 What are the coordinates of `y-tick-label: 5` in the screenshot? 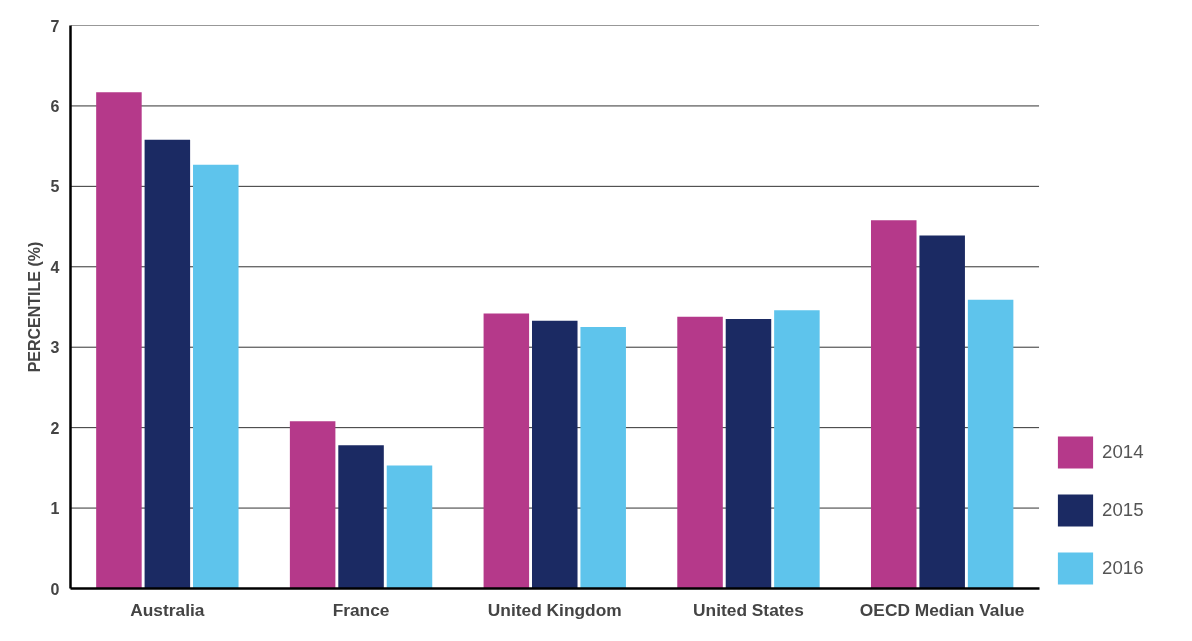 It's located at (55, 187).